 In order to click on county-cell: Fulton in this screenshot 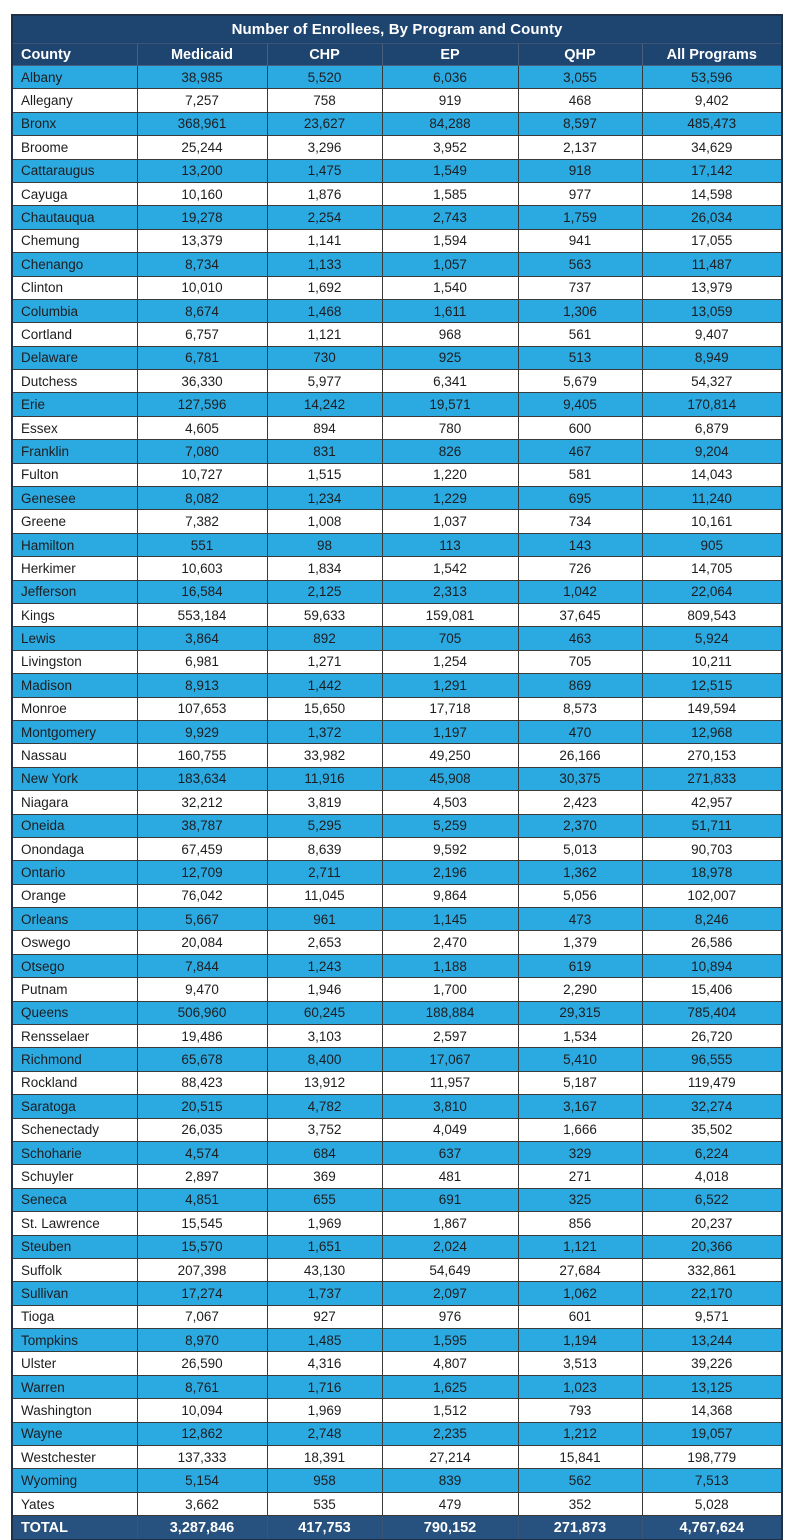, I will do `click(74, 475)`.